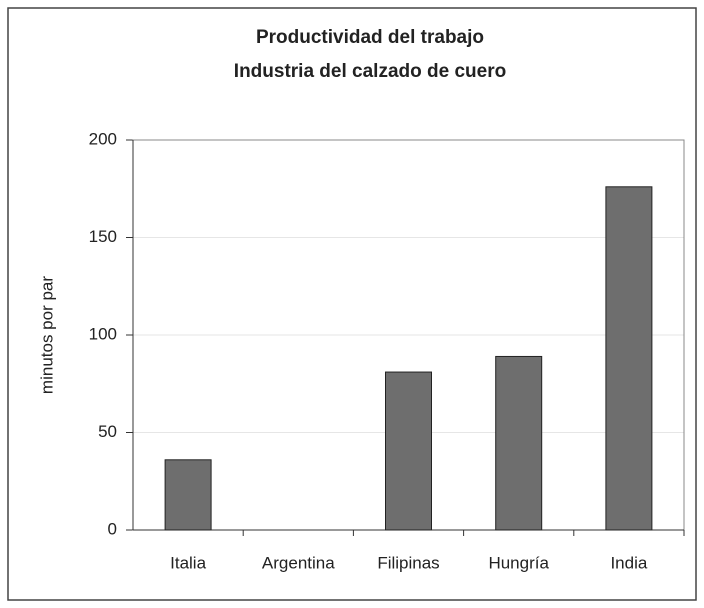 The image size is (704, 608). What do you see at coordinates (46, 335) in the screenshot?
I see `y-axis-label: minutos por par` at bounding box center [46, 335].